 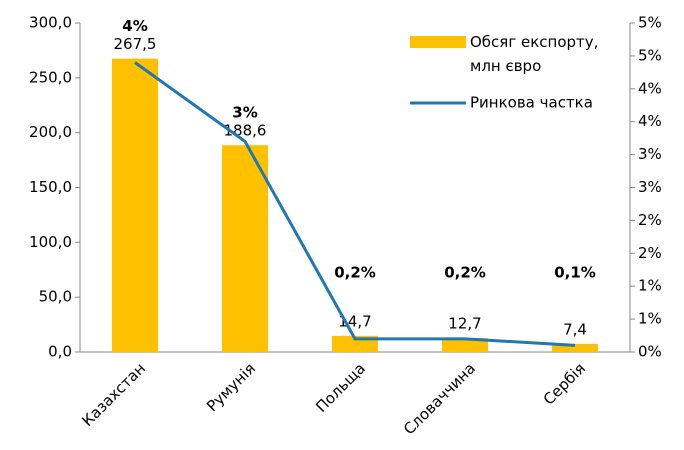 What do you see at coordinates (50, 77) in the screenshot?
I see `y-tick-label: 250,0` at bounding box center [50, 77].